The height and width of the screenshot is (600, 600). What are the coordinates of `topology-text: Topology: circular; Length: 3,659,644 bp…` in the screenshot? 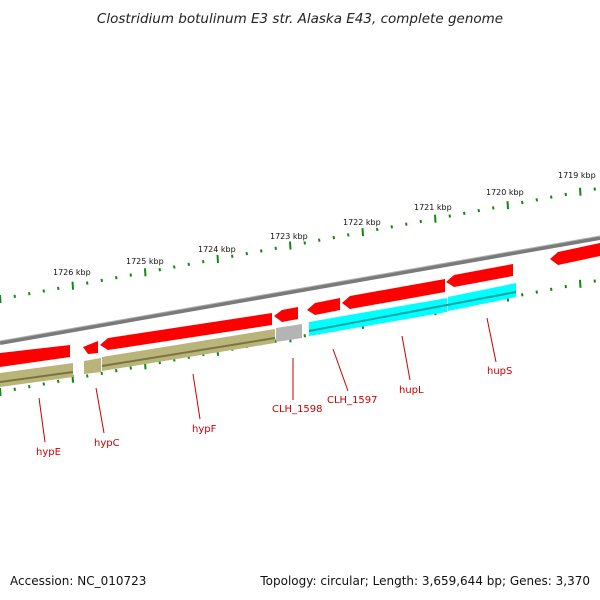 It's located at (425, 581).